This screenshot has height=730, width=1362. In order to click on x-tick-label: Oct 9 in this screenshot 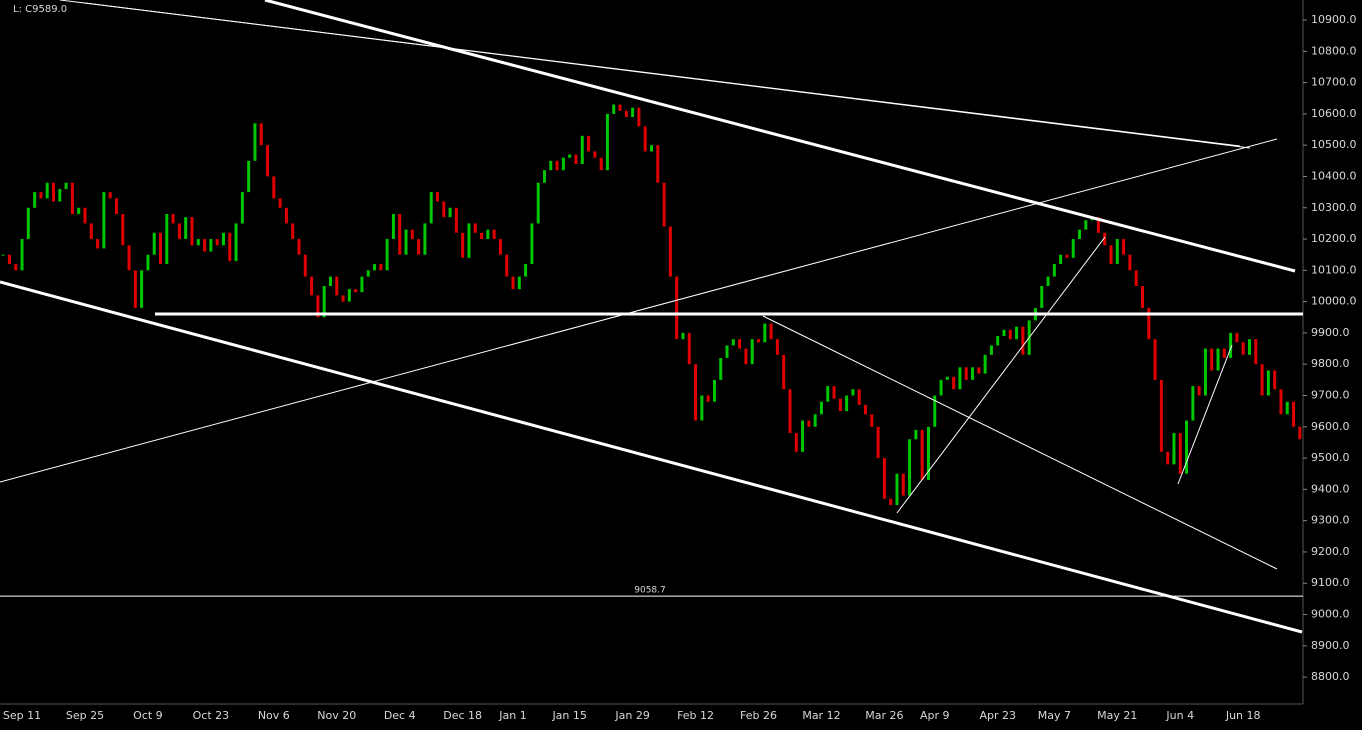, I will do `click(148, 715)`.